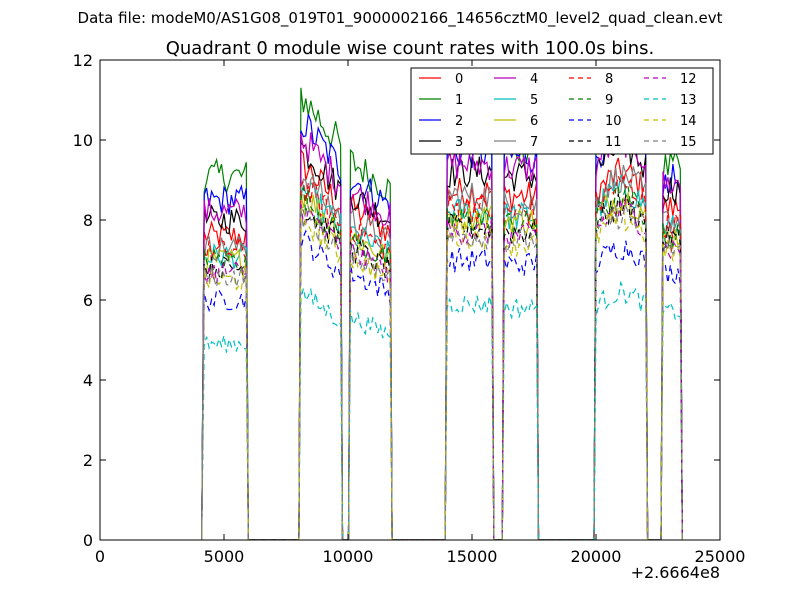  Describe the element at coordinates (224, 556) in the screenshot. I see `x-tick-label: 5000` at that location.